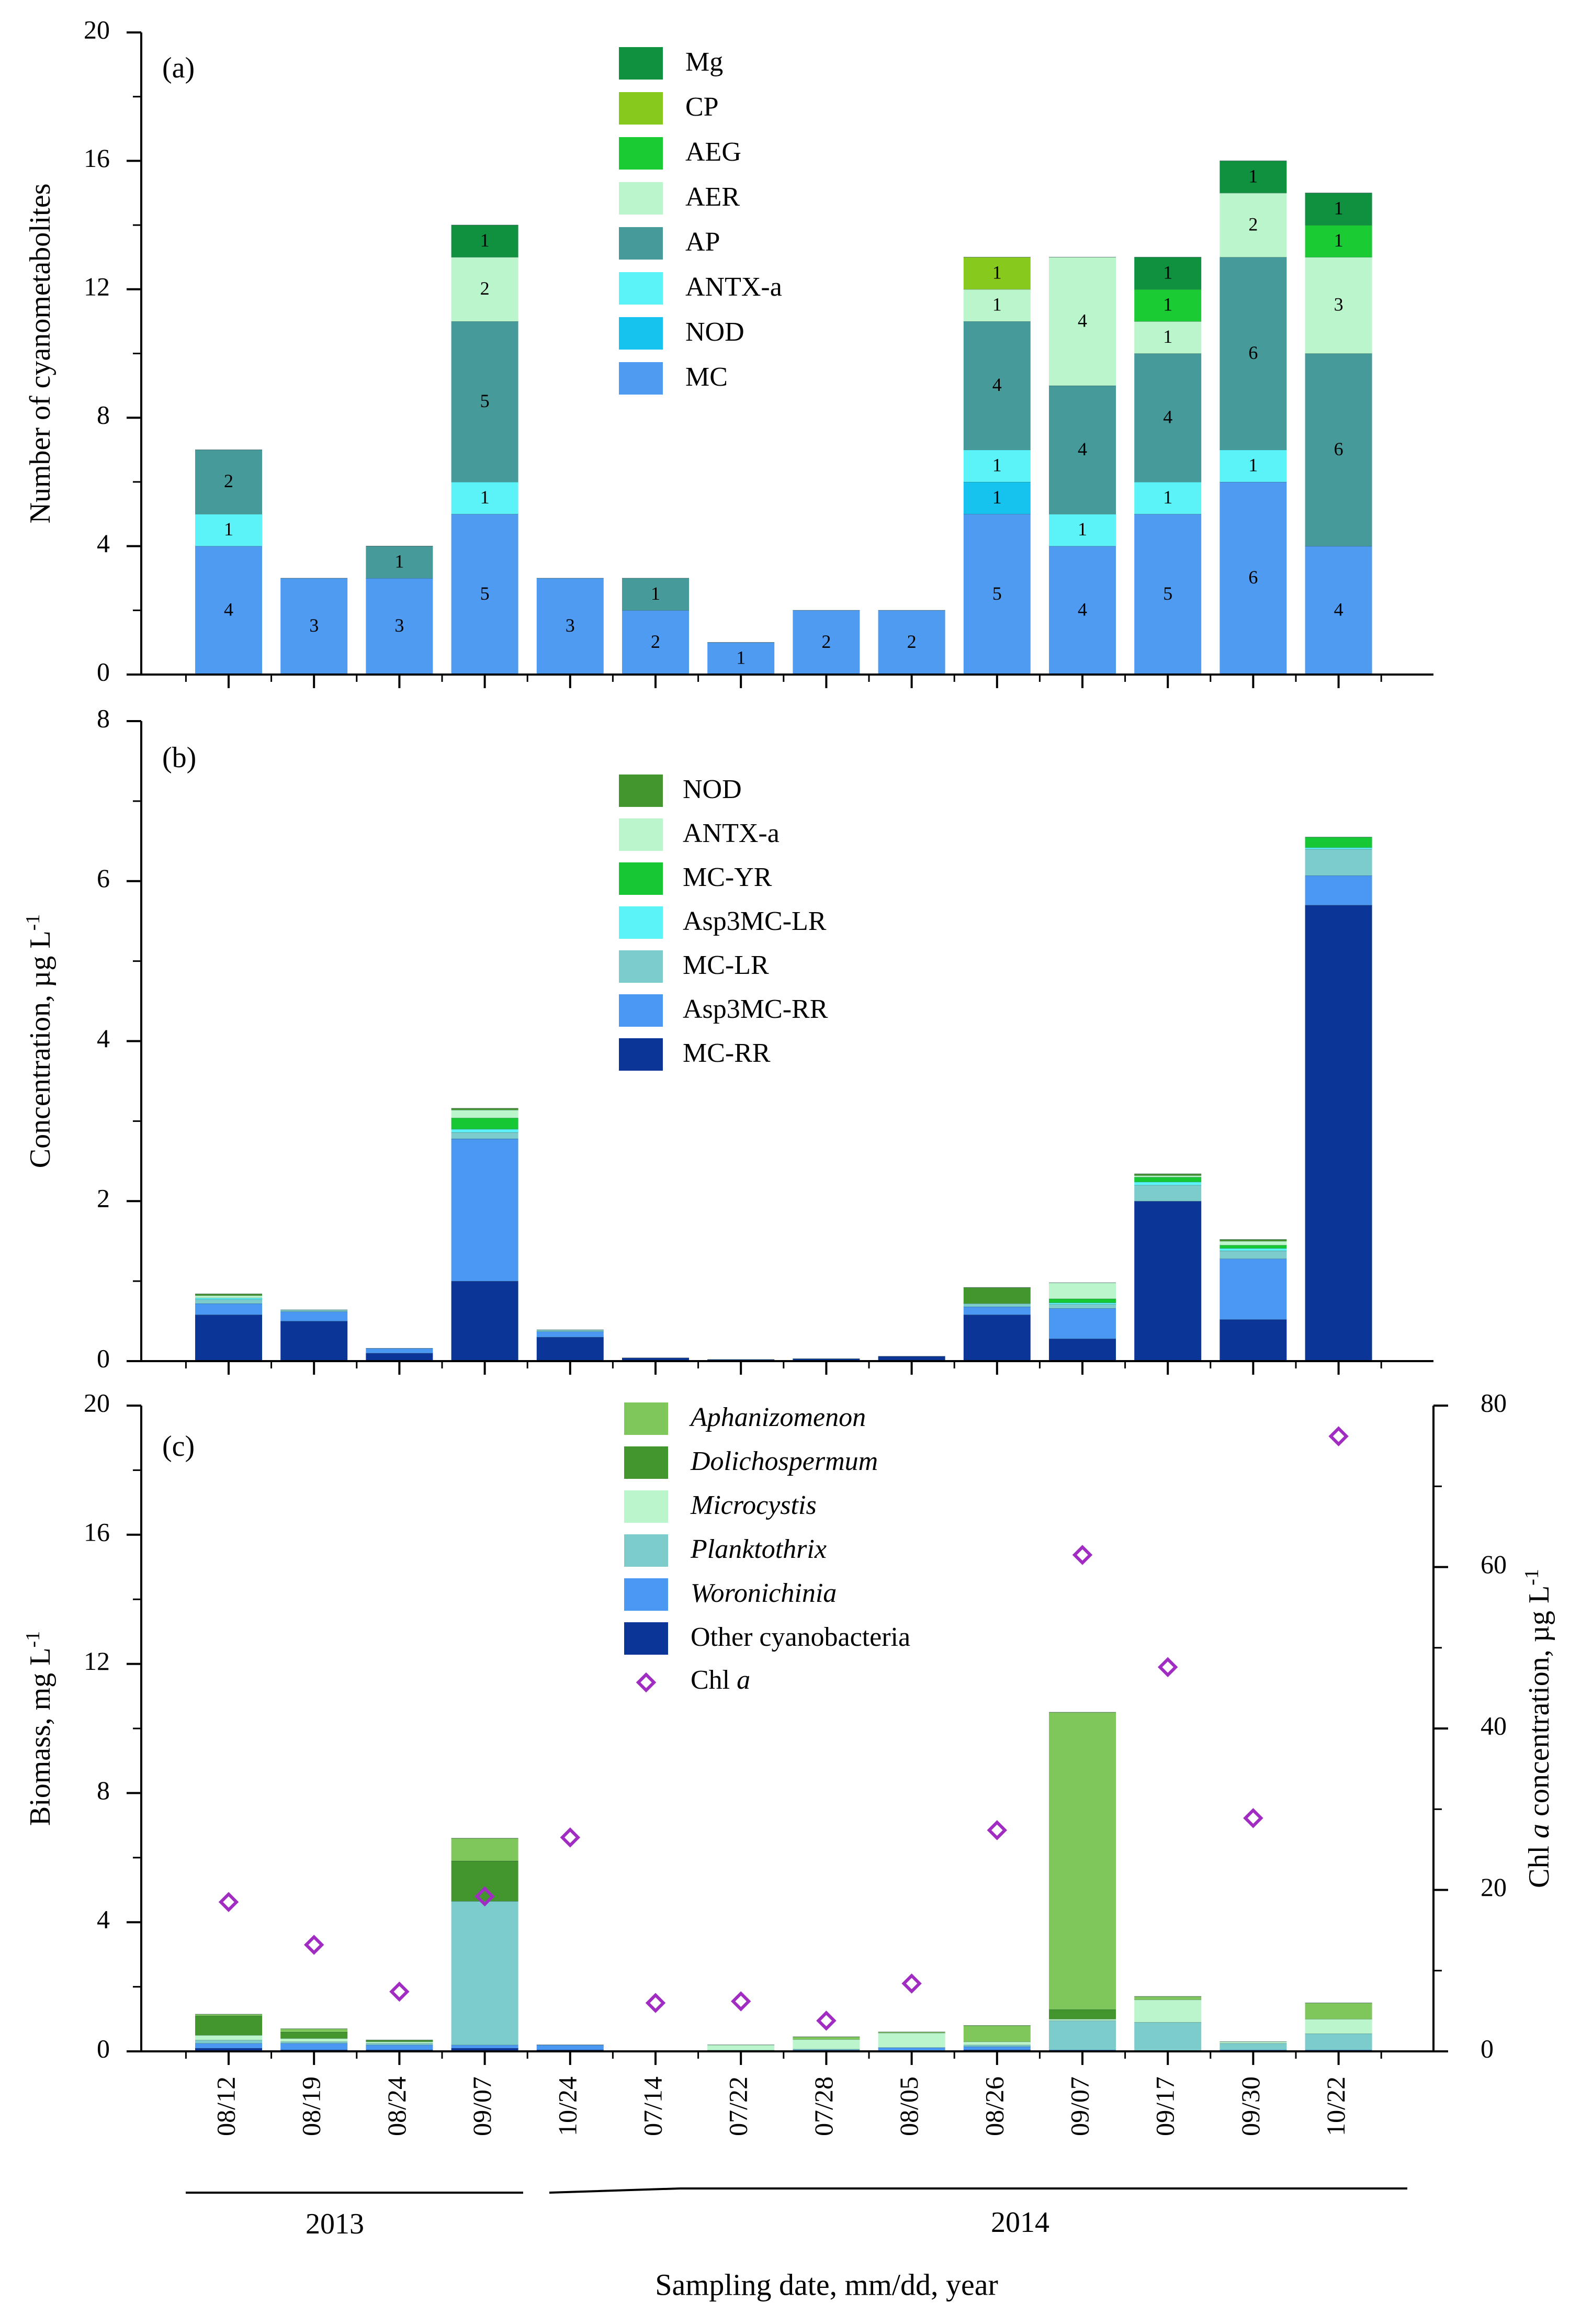  I want to click on x-tick-label: 07/22, so click(738, 2106).